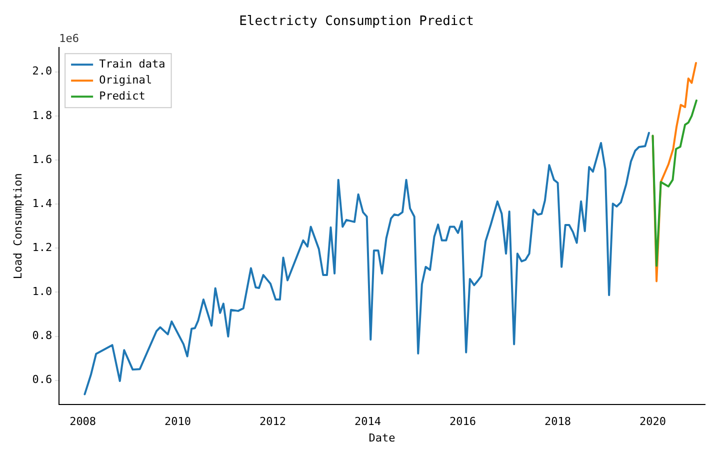 The height and width of the screenshot is (453, 719). I want to click on y-tick-label: 0.6, so click(42, 379).